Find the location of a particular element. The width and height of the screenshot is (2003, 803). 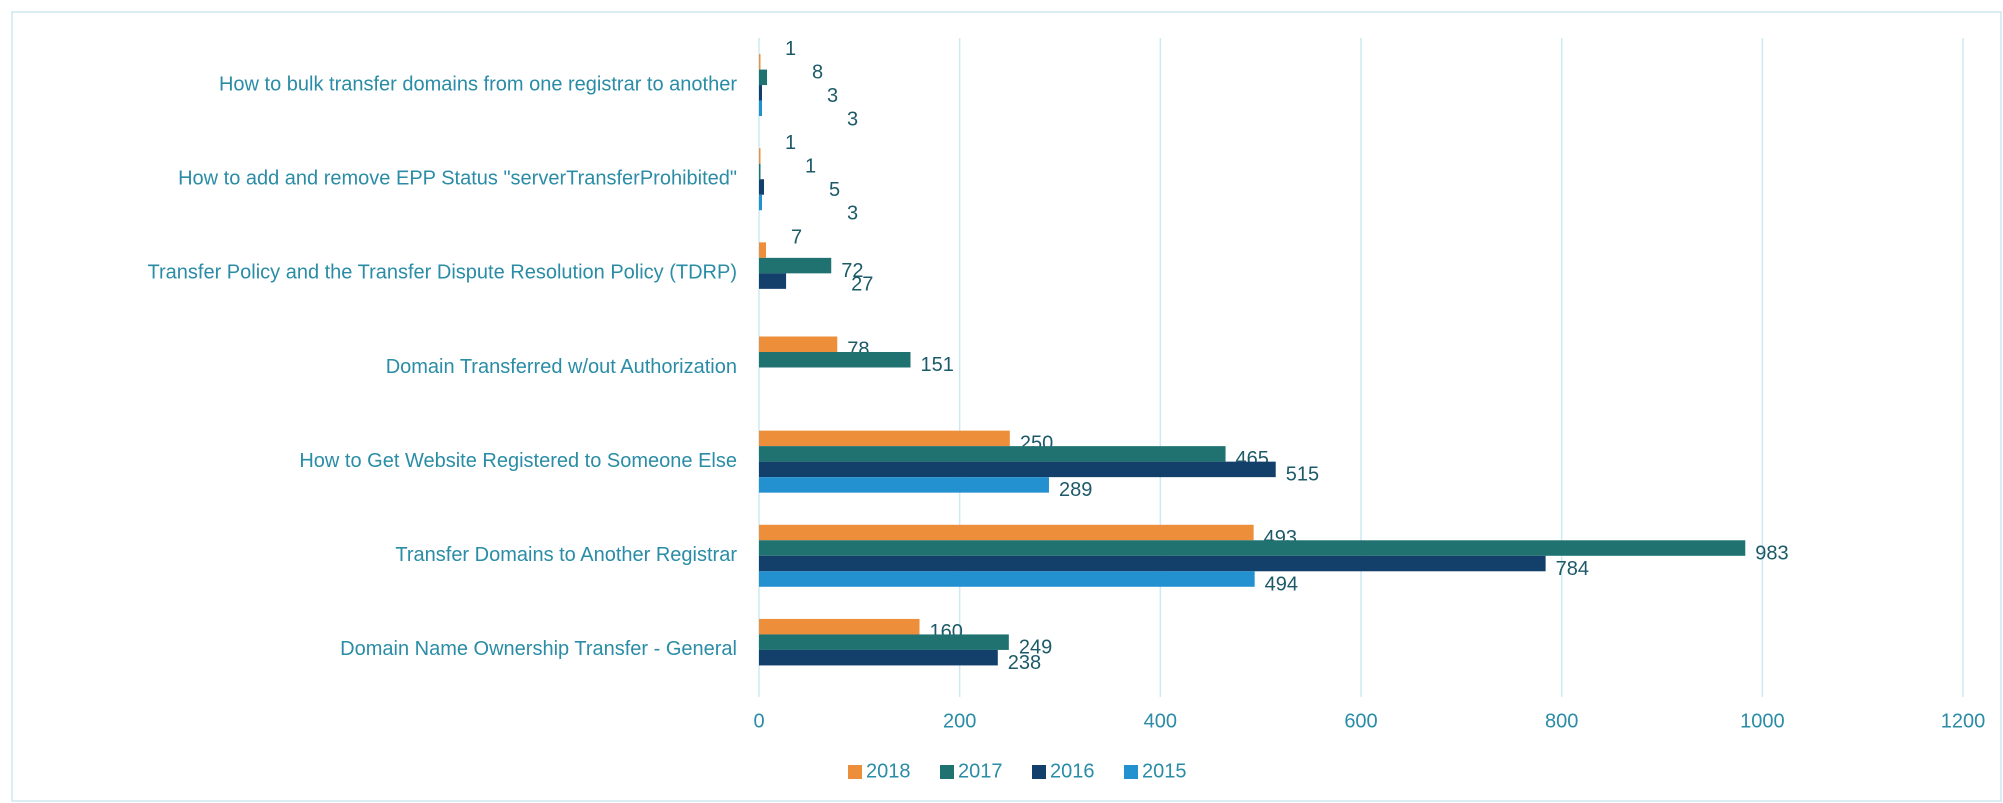

legend-label: 2016 is located at coordinates (1072, 771).